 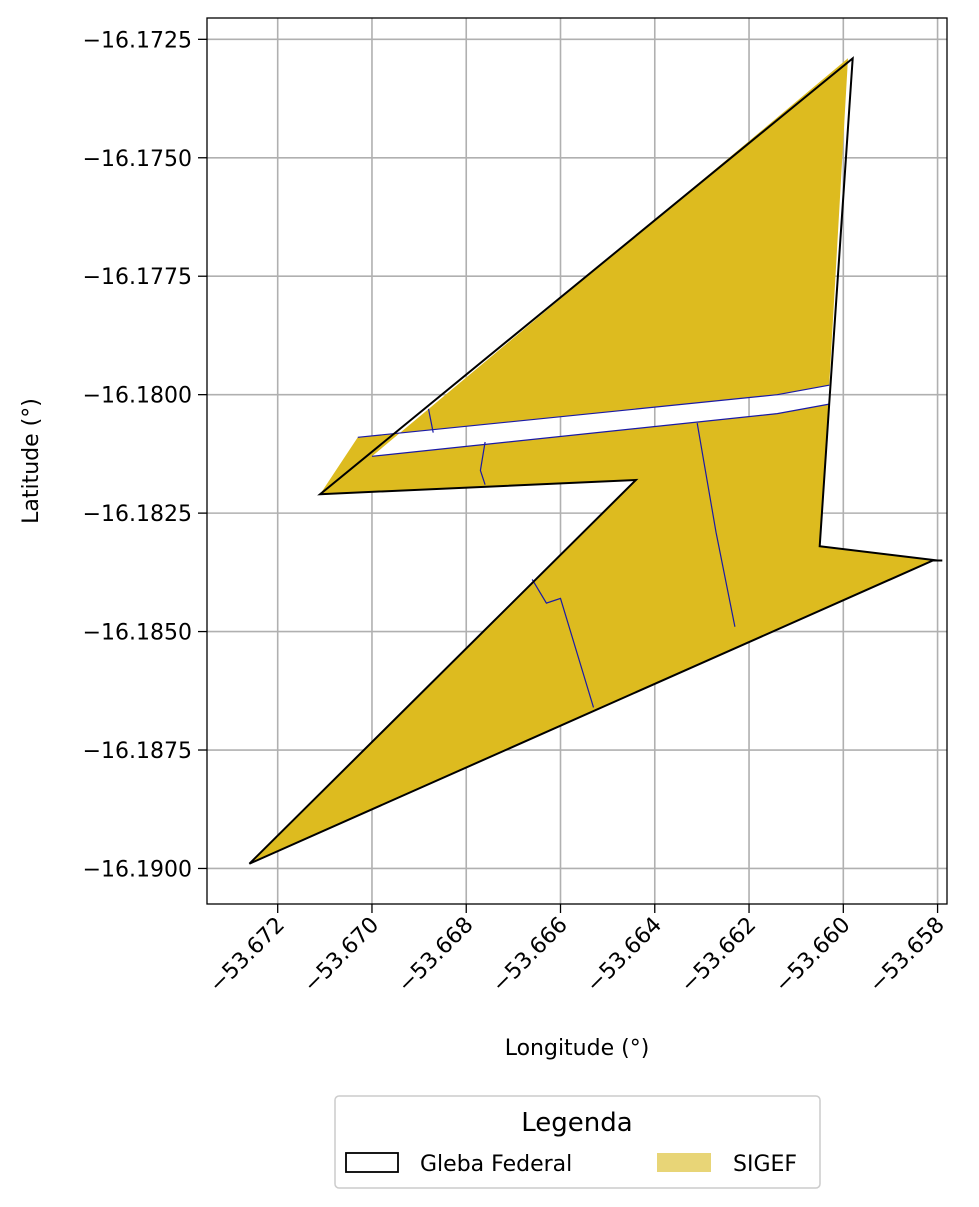 I want to click on y-tick-label: −16.1725, so click(x=137, y=40).